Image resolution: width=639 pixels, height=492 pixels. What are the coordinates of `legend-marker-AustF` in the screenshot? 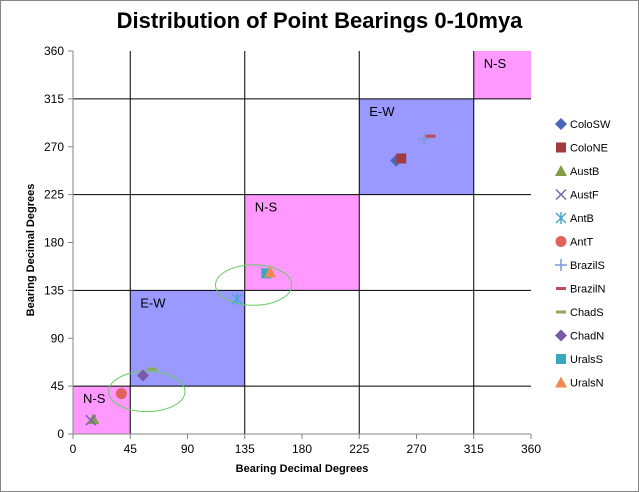 It's located at (561, 194).